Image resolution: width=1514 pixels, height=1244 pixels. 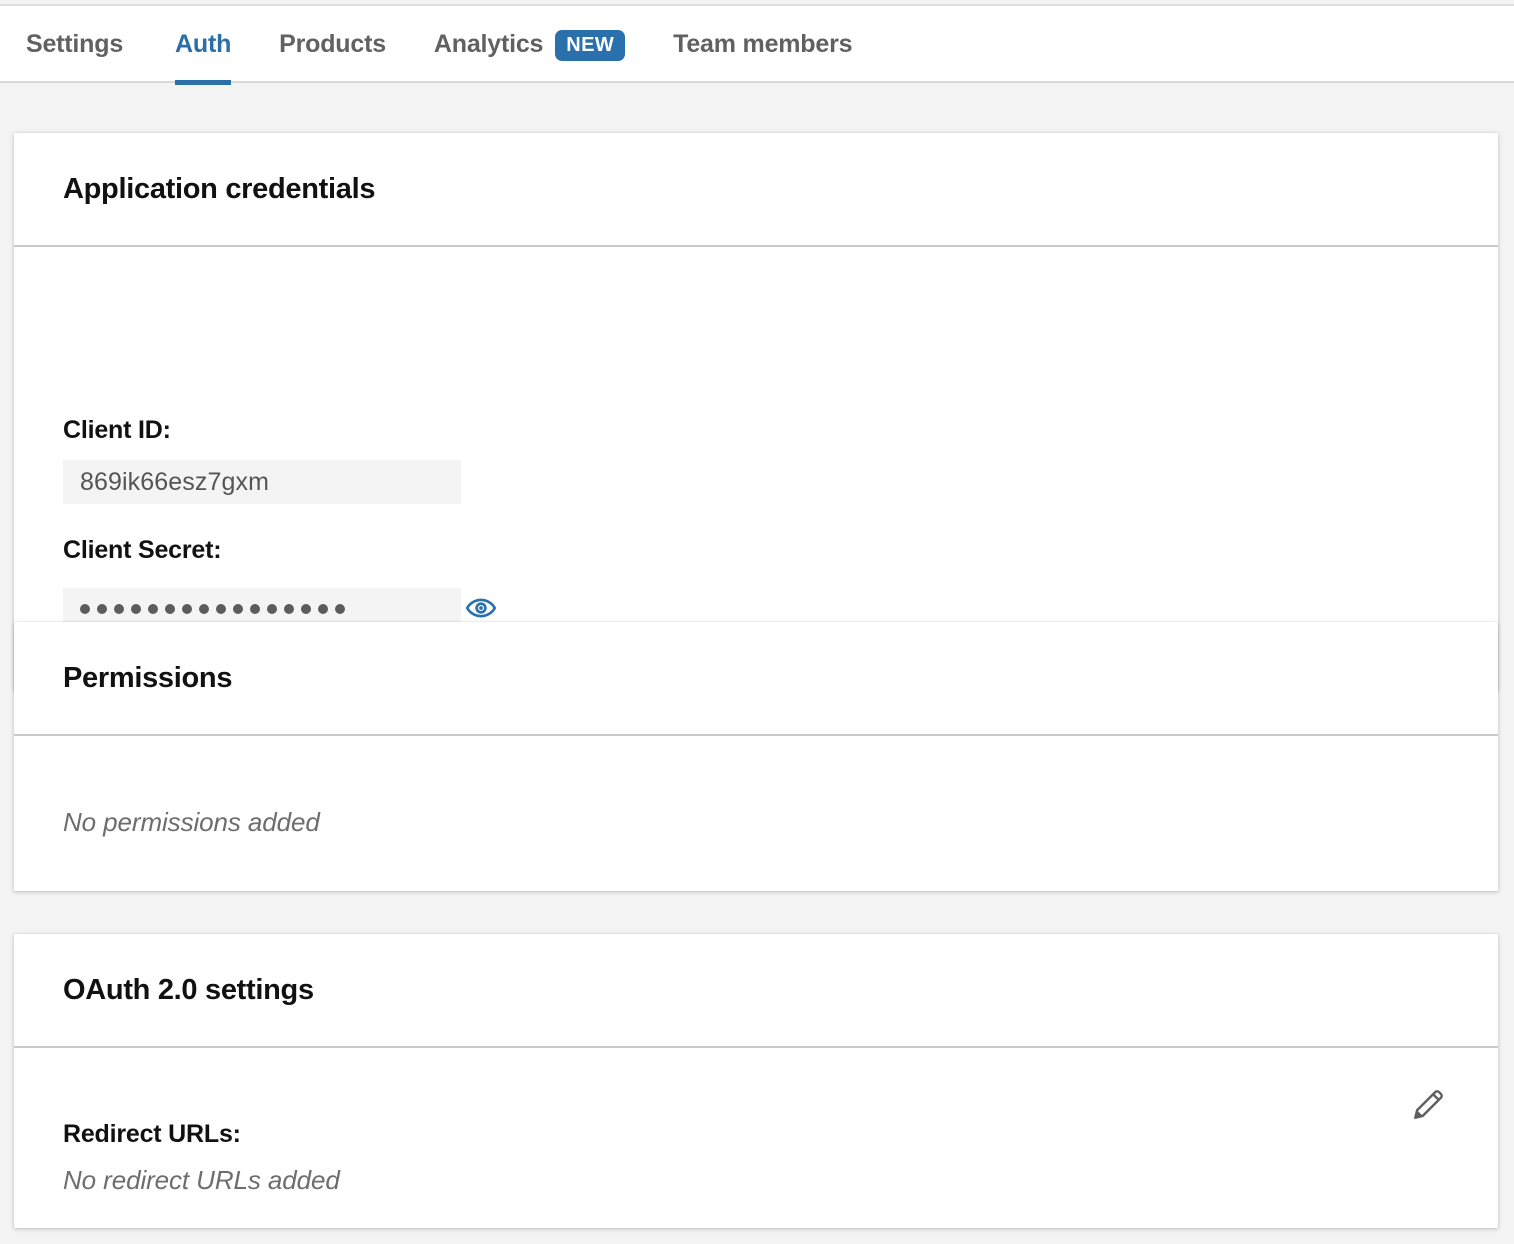 What do you see at coordinates (488, 44) in the screenshot?
I see `tab-analytics-label: Analytics` at bounding box center [488, 44].